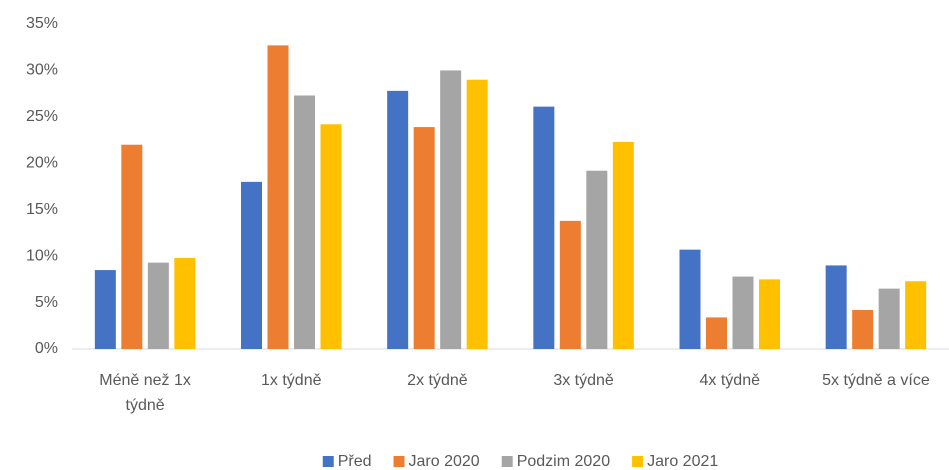 The width and height of the screenshot is (949, 470). What do you see at coordinates (42, 23) in the screenshot?
I see `y-tick-label: 35%` at bounding box center [42, 23].